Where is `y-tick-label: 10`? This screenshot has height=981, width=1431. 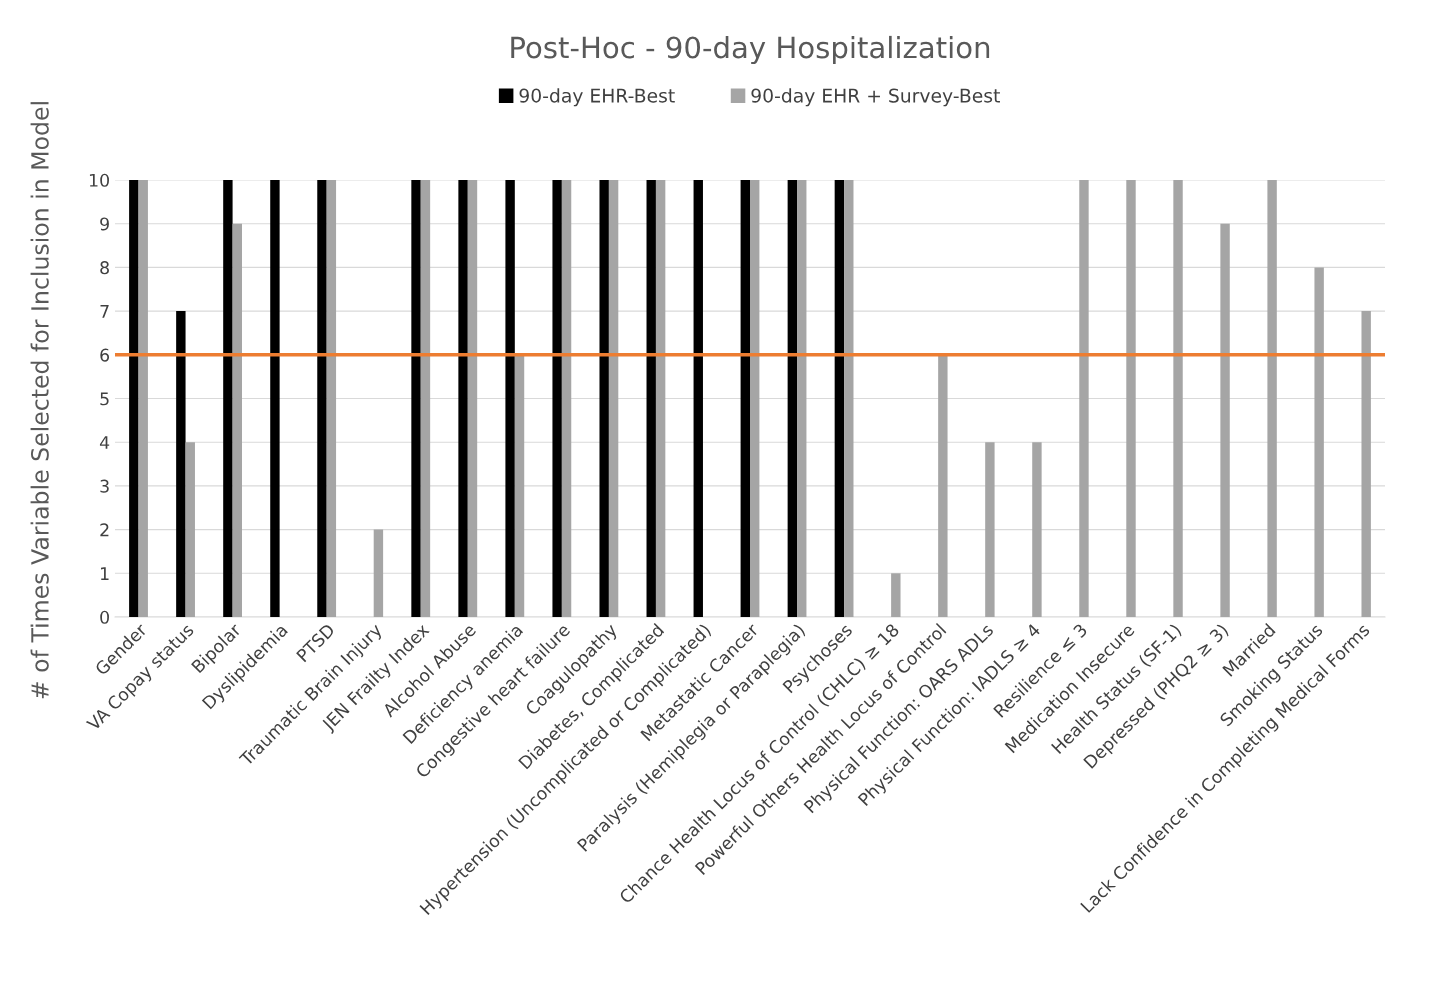 y-tick-label: 10 is located at coordinates (99, 180).